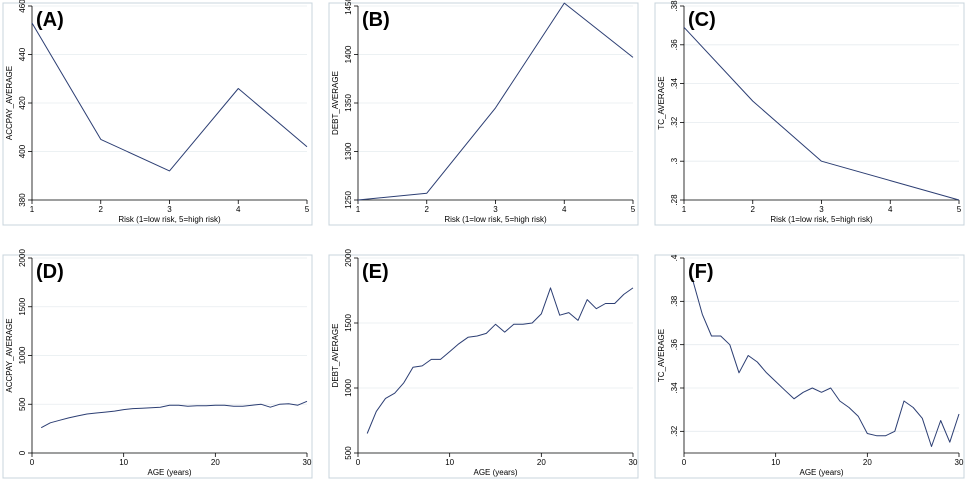  I want to click on y-tick-label: 400, so click(22, 151).